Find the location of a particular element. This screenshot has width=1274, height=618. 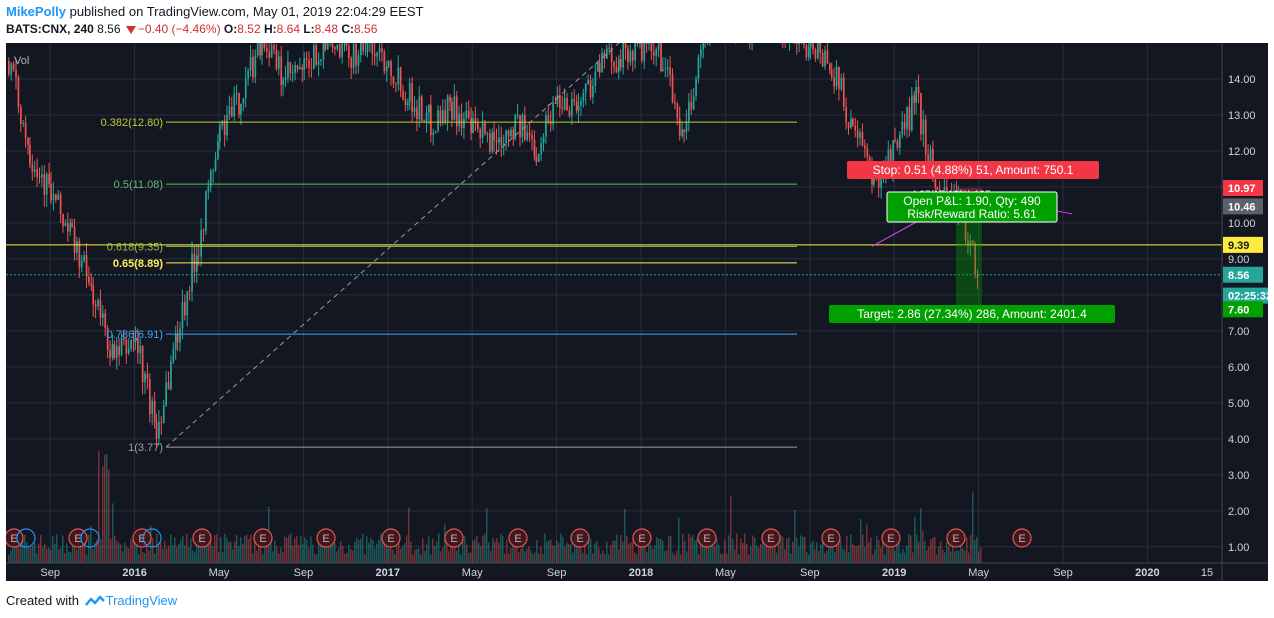

x-tick-label: 2019 is located at coordinates (894, 573).